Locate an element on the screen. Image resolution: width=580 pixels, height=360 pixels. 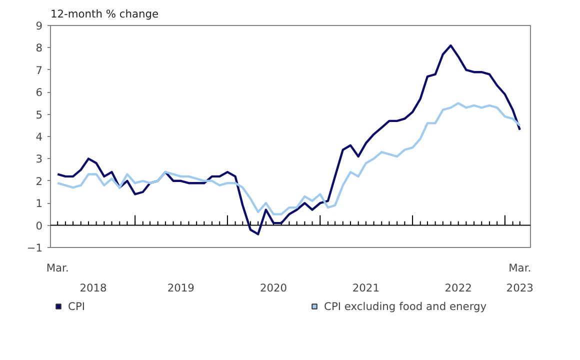
legend-label: CPI excluding food and energy is located at coordinates (405, 306).